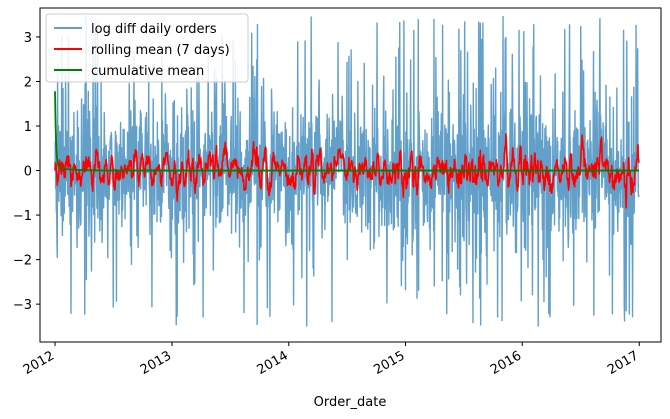 Image resolution: width=670 pixels, height=419 pixels. Describe the element at coordinates (28, 127) in the screenshot. I see `y-tick-label: 1` at that location.